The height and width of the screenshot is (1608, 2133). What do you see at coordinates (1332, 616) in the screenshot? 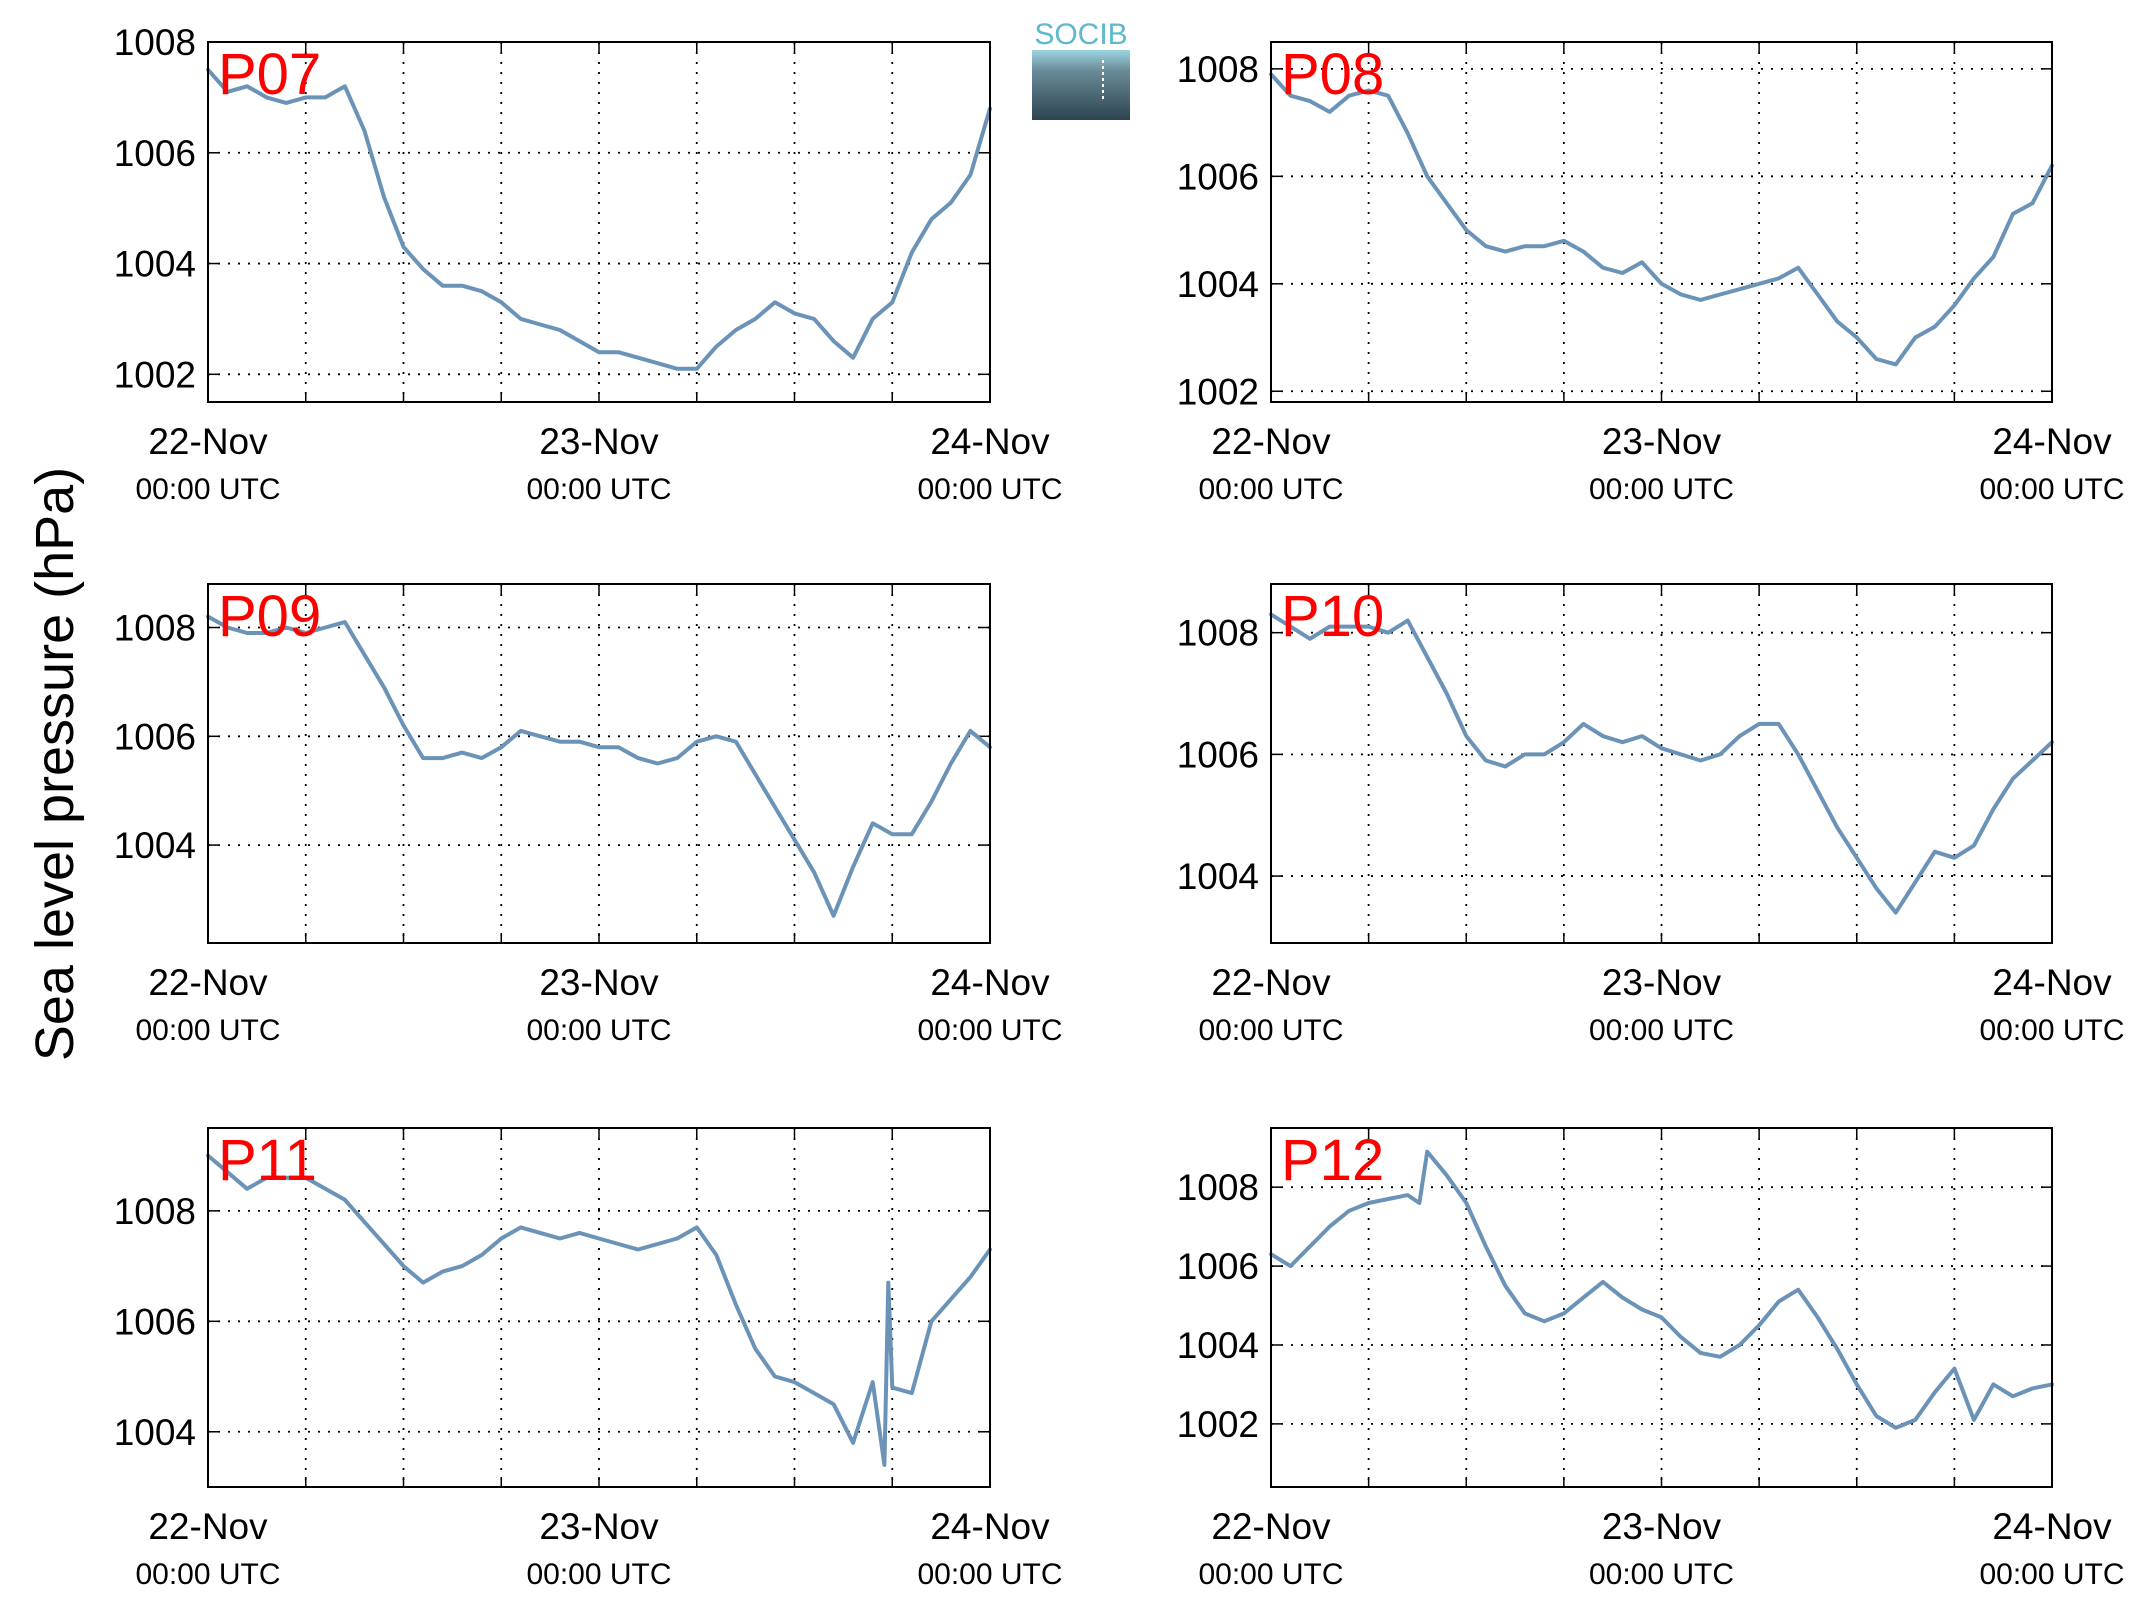
I see `panel-label: P10` at bounding box center [1332, 616].